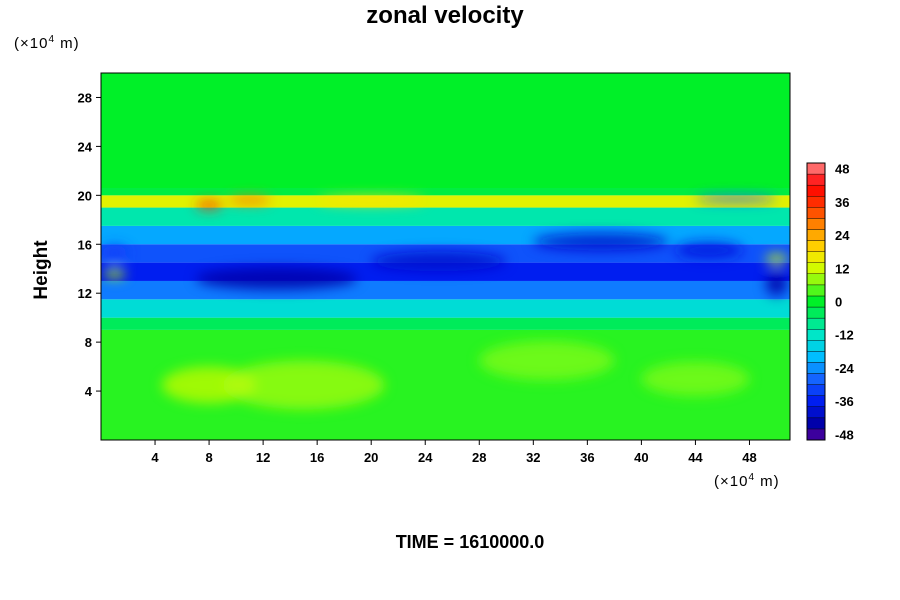  I want to click on y-tick-label: 8, so click(88, 342).